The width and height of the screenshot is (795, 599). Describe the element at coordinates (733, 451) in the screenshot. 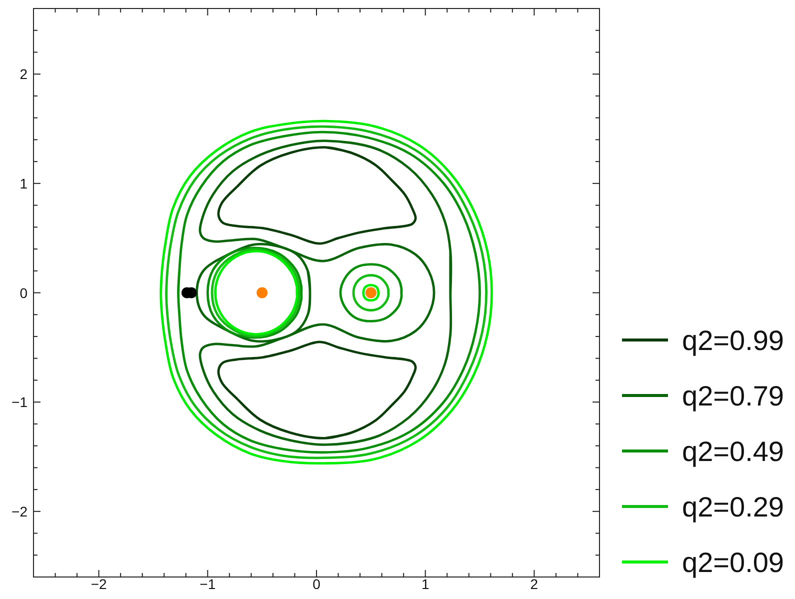

I see `legend-label: q2=0.49` at that location.